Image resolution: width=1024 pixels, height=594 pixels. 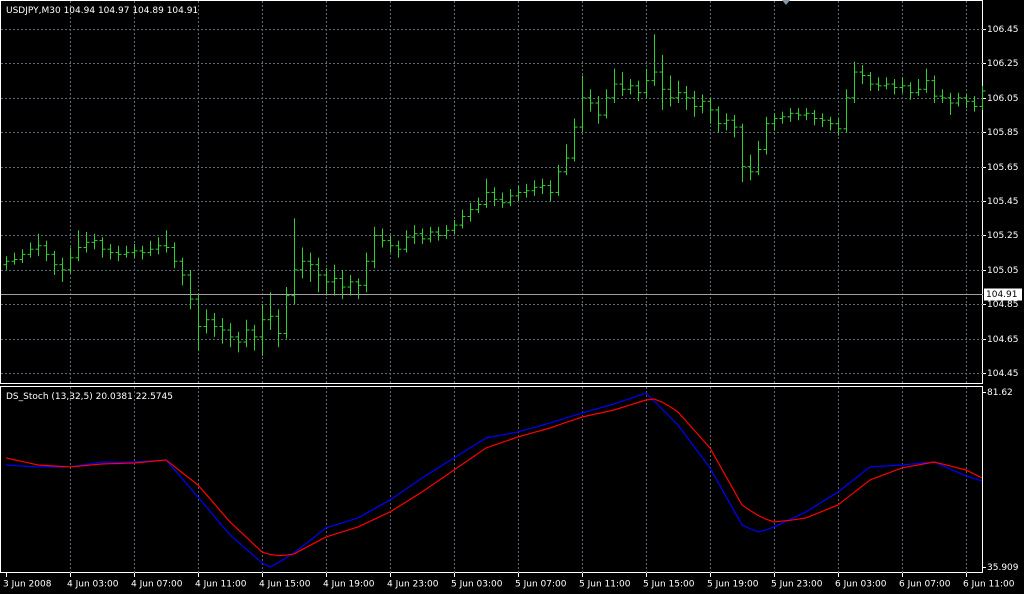 What do you see at coordinates (33, 11) in the screenshot?
I see `symbol: USDJPY,M30` at bounding box center [33, 11].